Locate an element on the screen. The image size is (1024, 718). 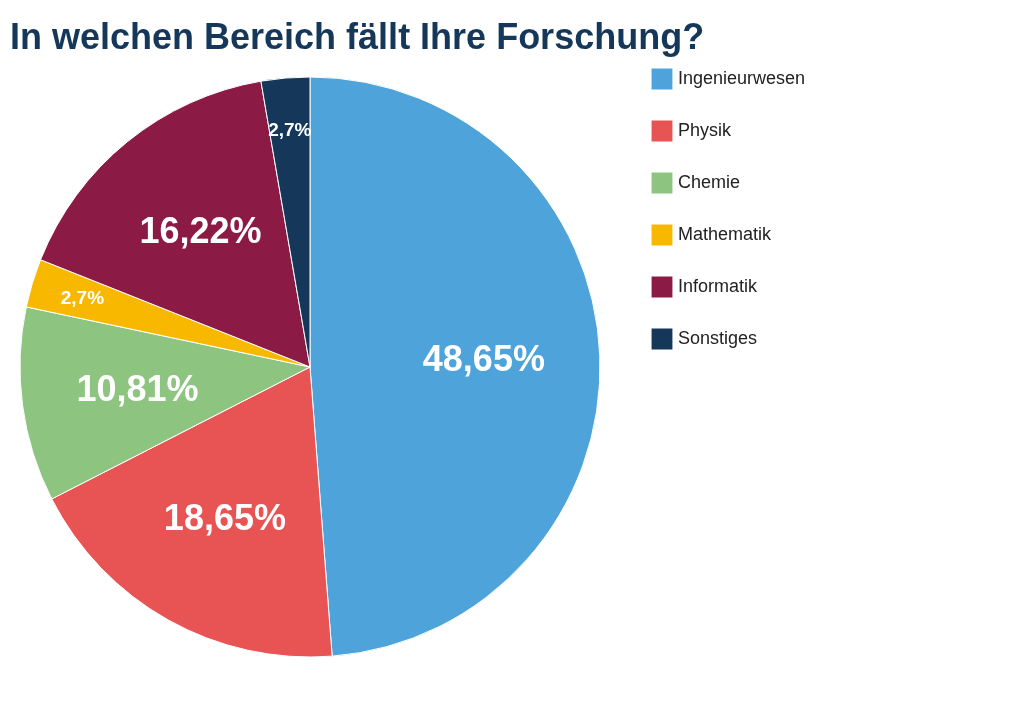
data-label: 16,22% is located at coordinates (200, 230).